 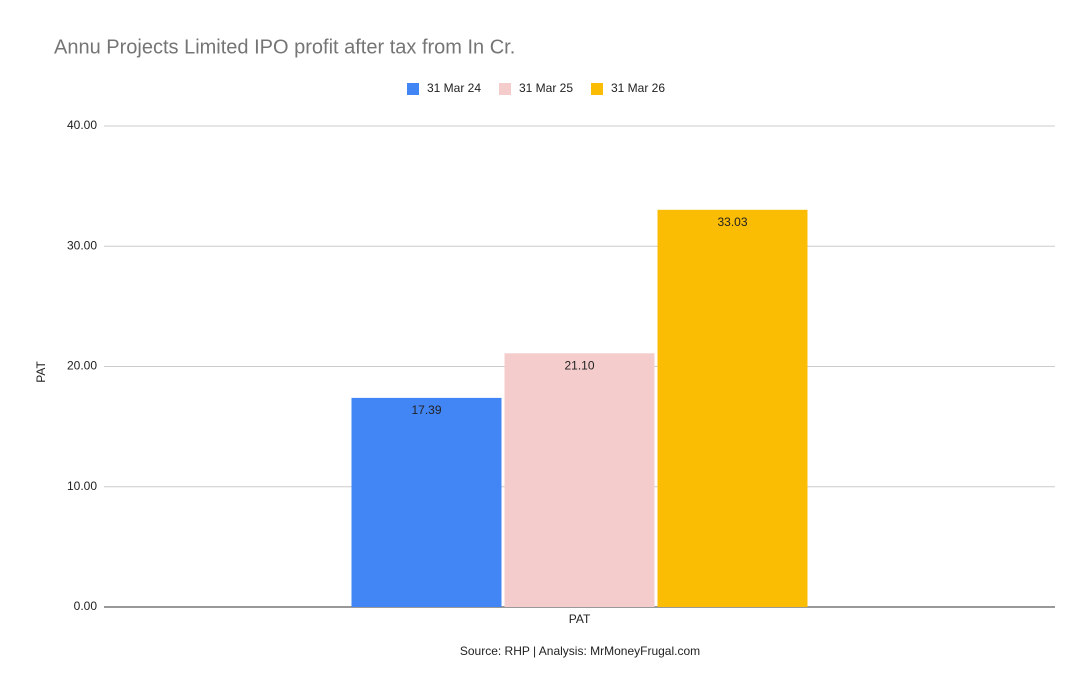 What do you see at coordinates (454, 88) in the screenshot?
I see `legend-label: 31 Mar 24` at bounding box center [454, 88].